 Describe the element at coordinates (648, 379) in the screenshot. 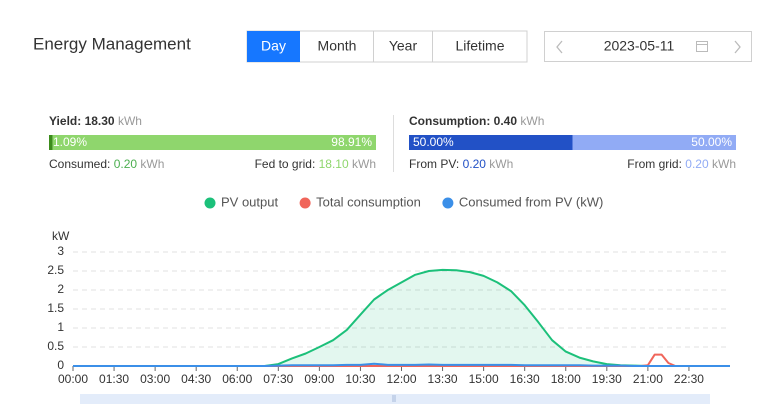

I see `x-tick-label: 21:00` at that location.